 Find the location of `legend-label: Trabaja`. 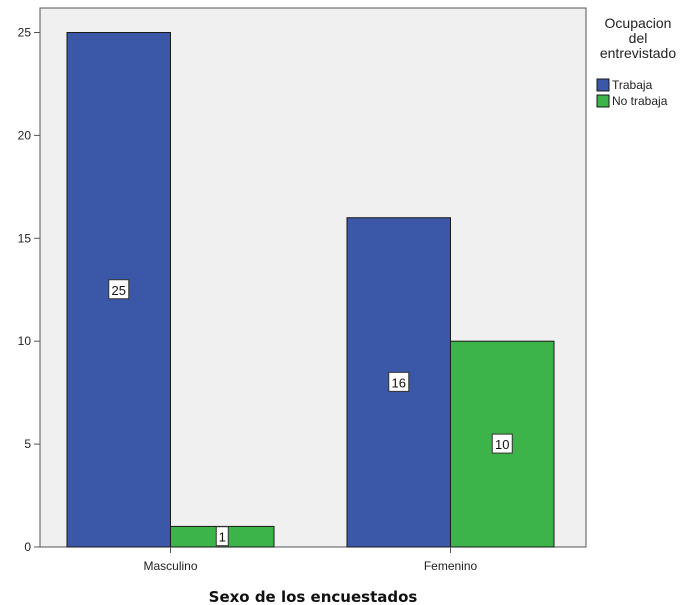

legend-label: Trabaja is located at coordinates (632, 85).